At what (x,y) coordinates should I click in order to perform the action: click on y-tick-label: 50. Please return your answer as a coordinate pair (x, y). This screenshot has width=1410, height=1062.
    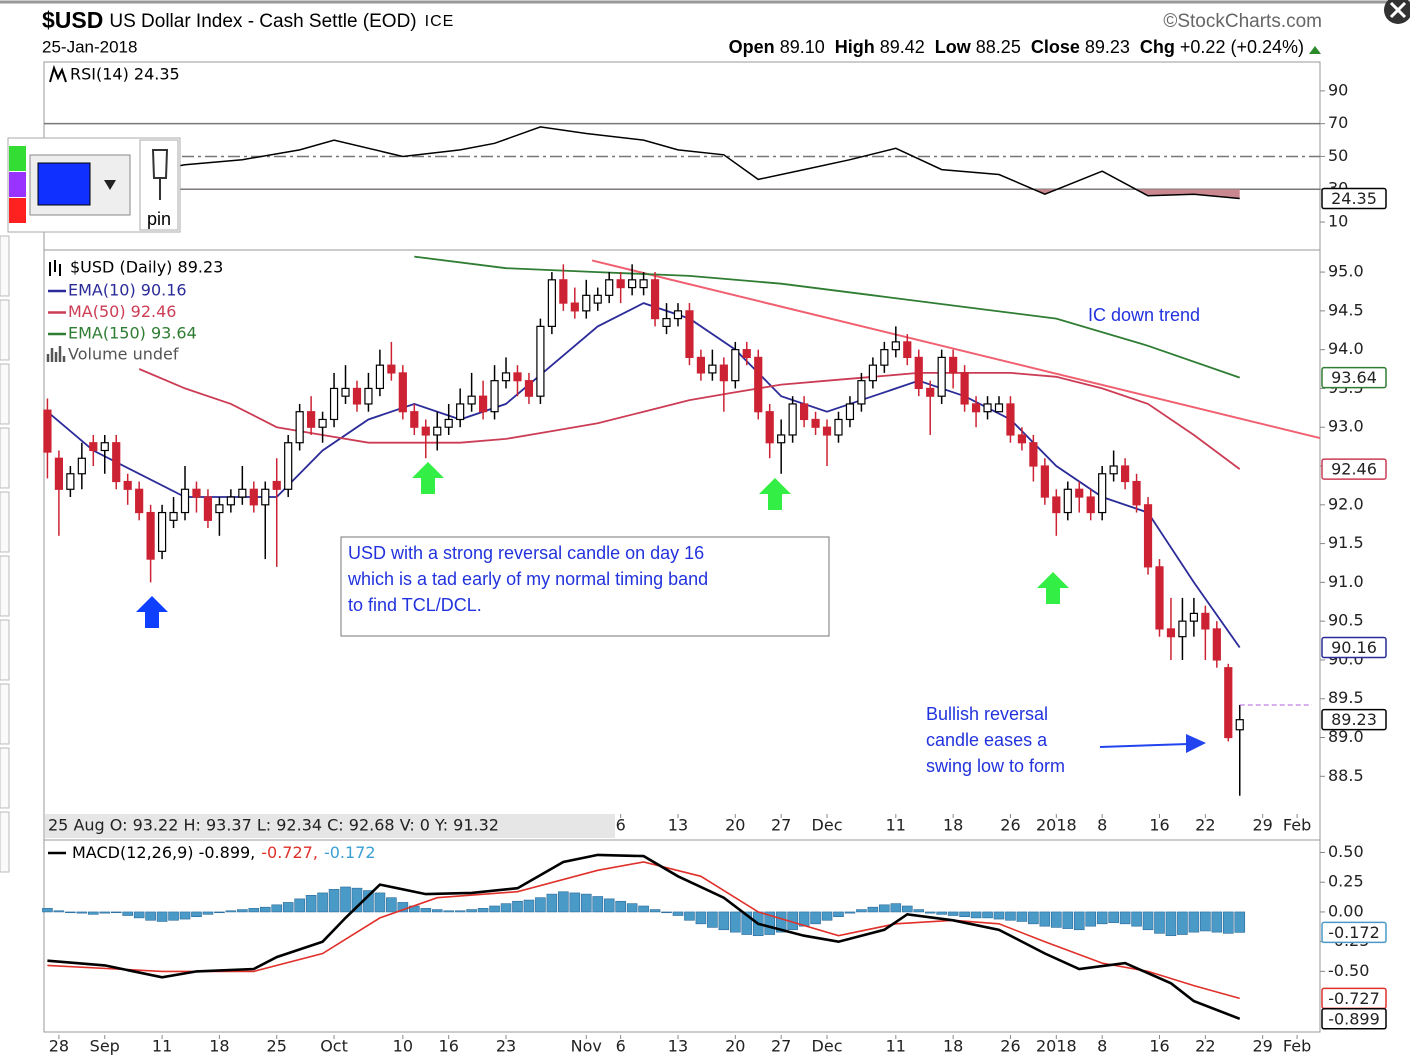
    Looking at the image, I should click on (1338, 155).